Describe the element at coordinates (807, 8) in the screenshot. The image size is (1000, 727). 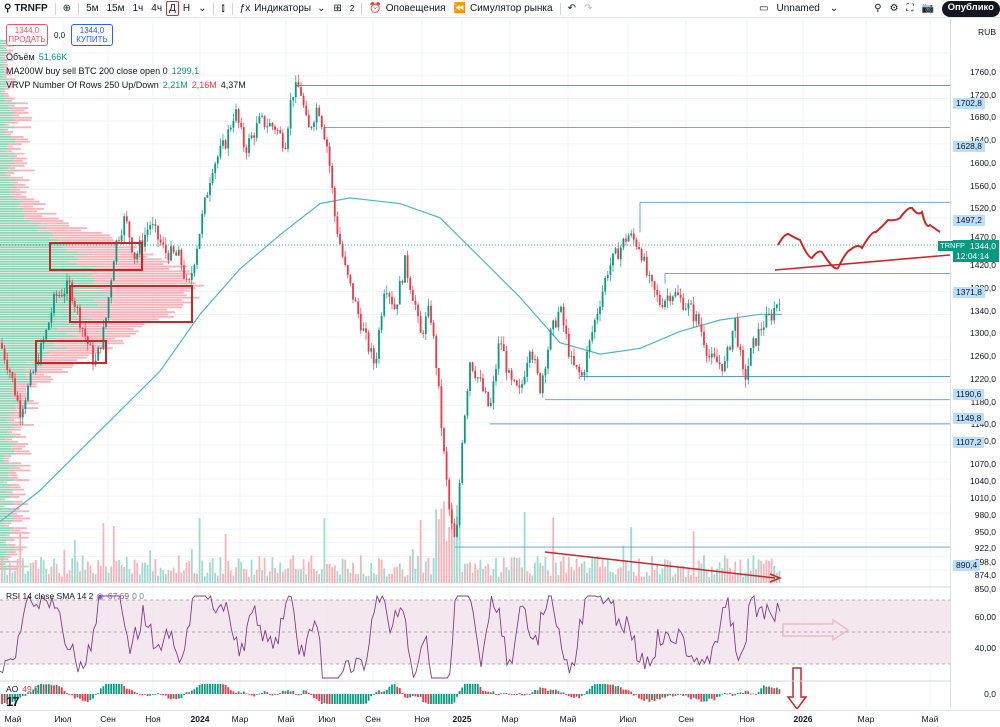
I see `layout-name-button: Unnamed ⌄` at that location.